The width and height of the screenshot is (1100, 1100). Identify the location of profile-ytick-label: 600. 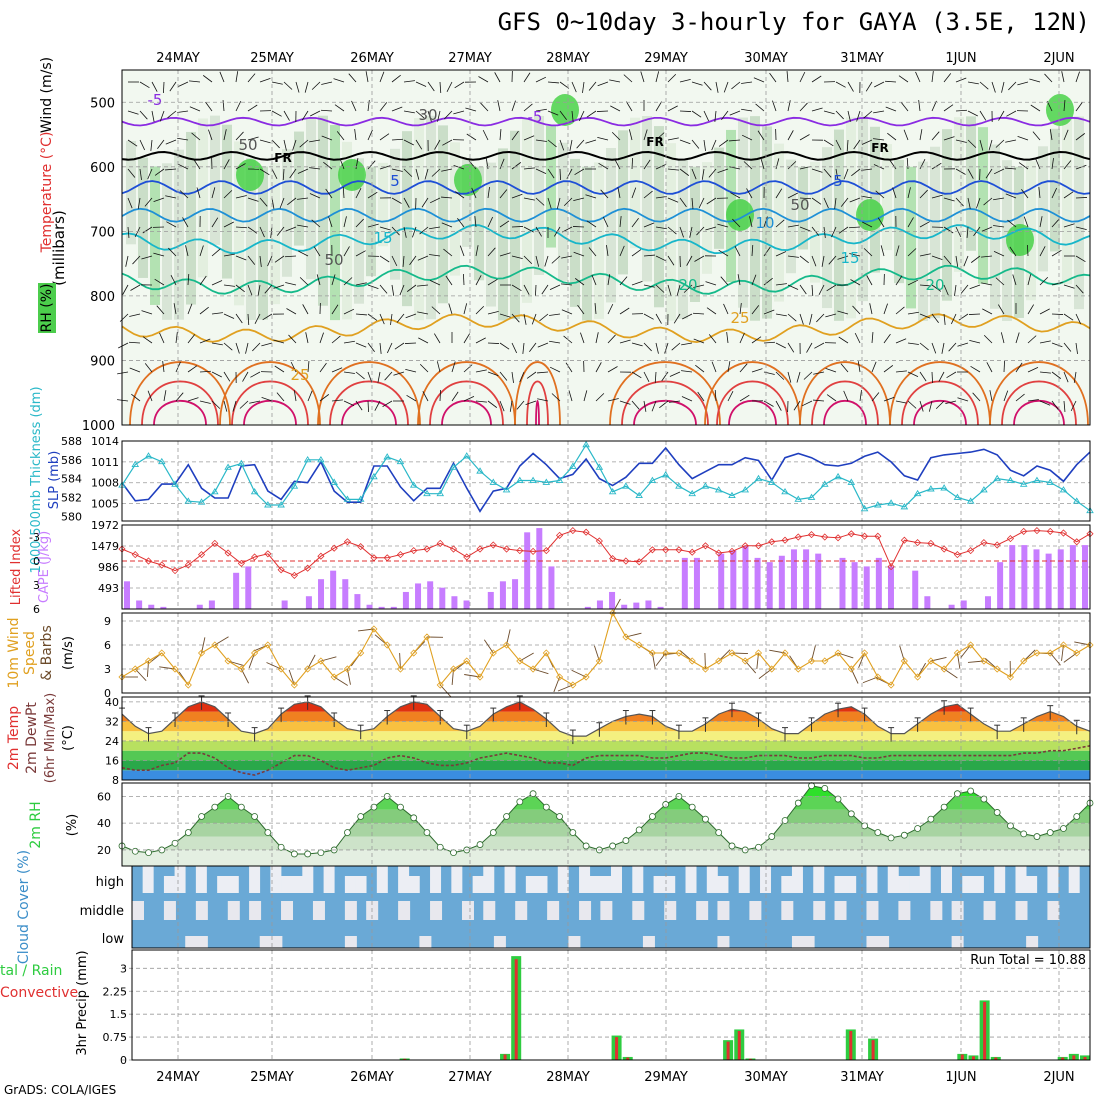
(102, 168).